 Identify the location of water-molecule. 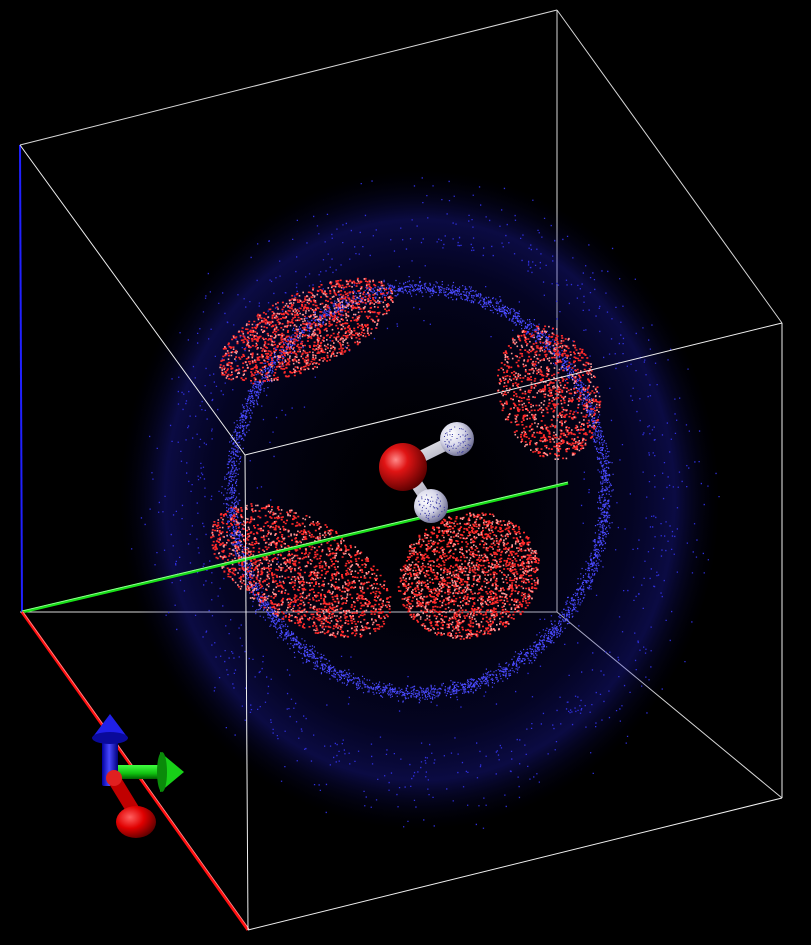
(426, 472).